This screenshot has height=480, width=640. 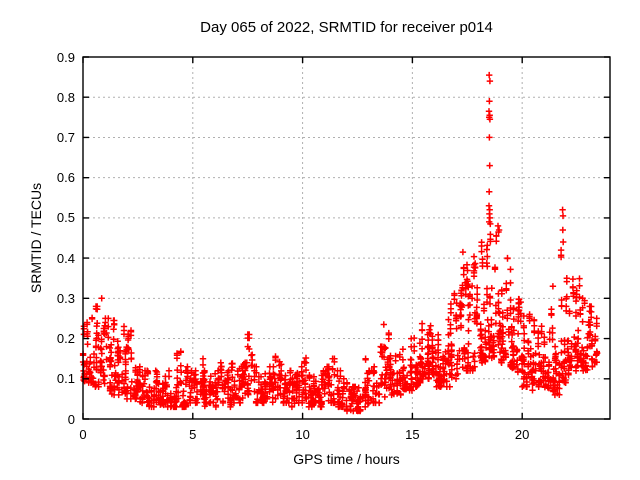 I want to click on y-tick-label: 0.7, so click(x=65, y=137).